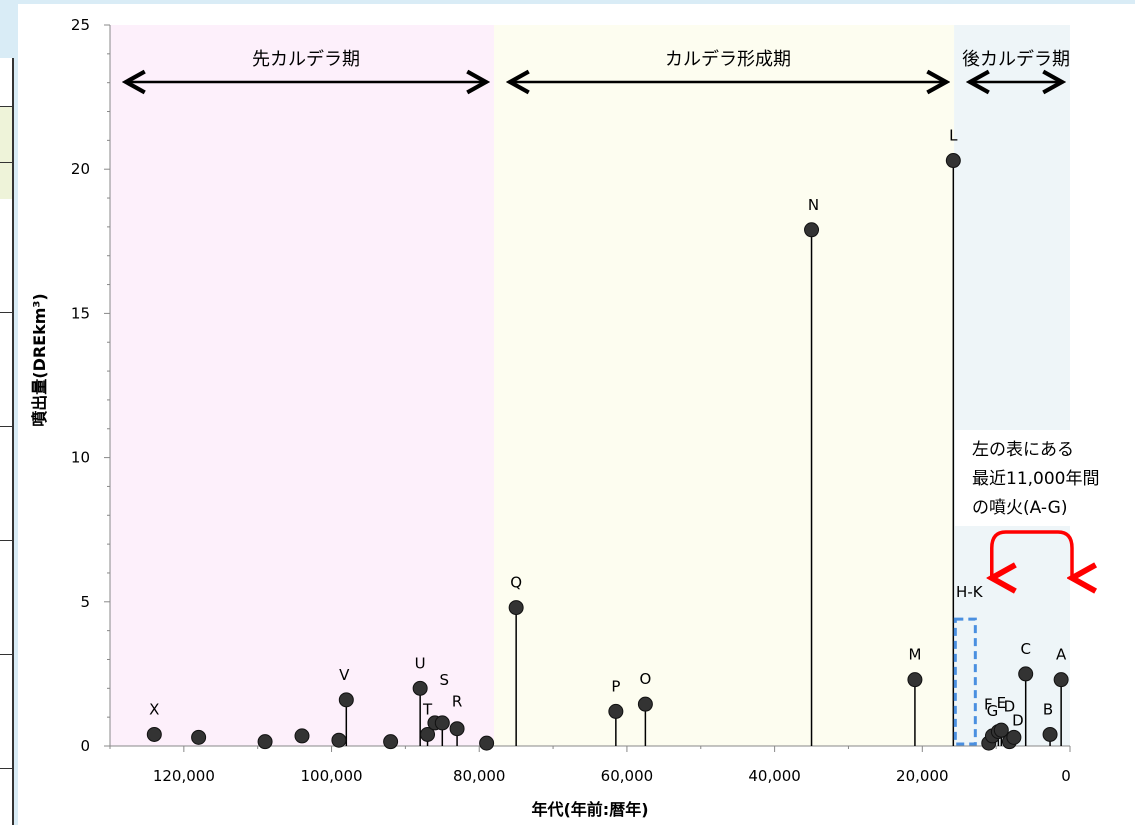  What do you see at coordinates (427, 709) in the screenshot?
I see `data-label-T: T` at bounding box center [427, 709].